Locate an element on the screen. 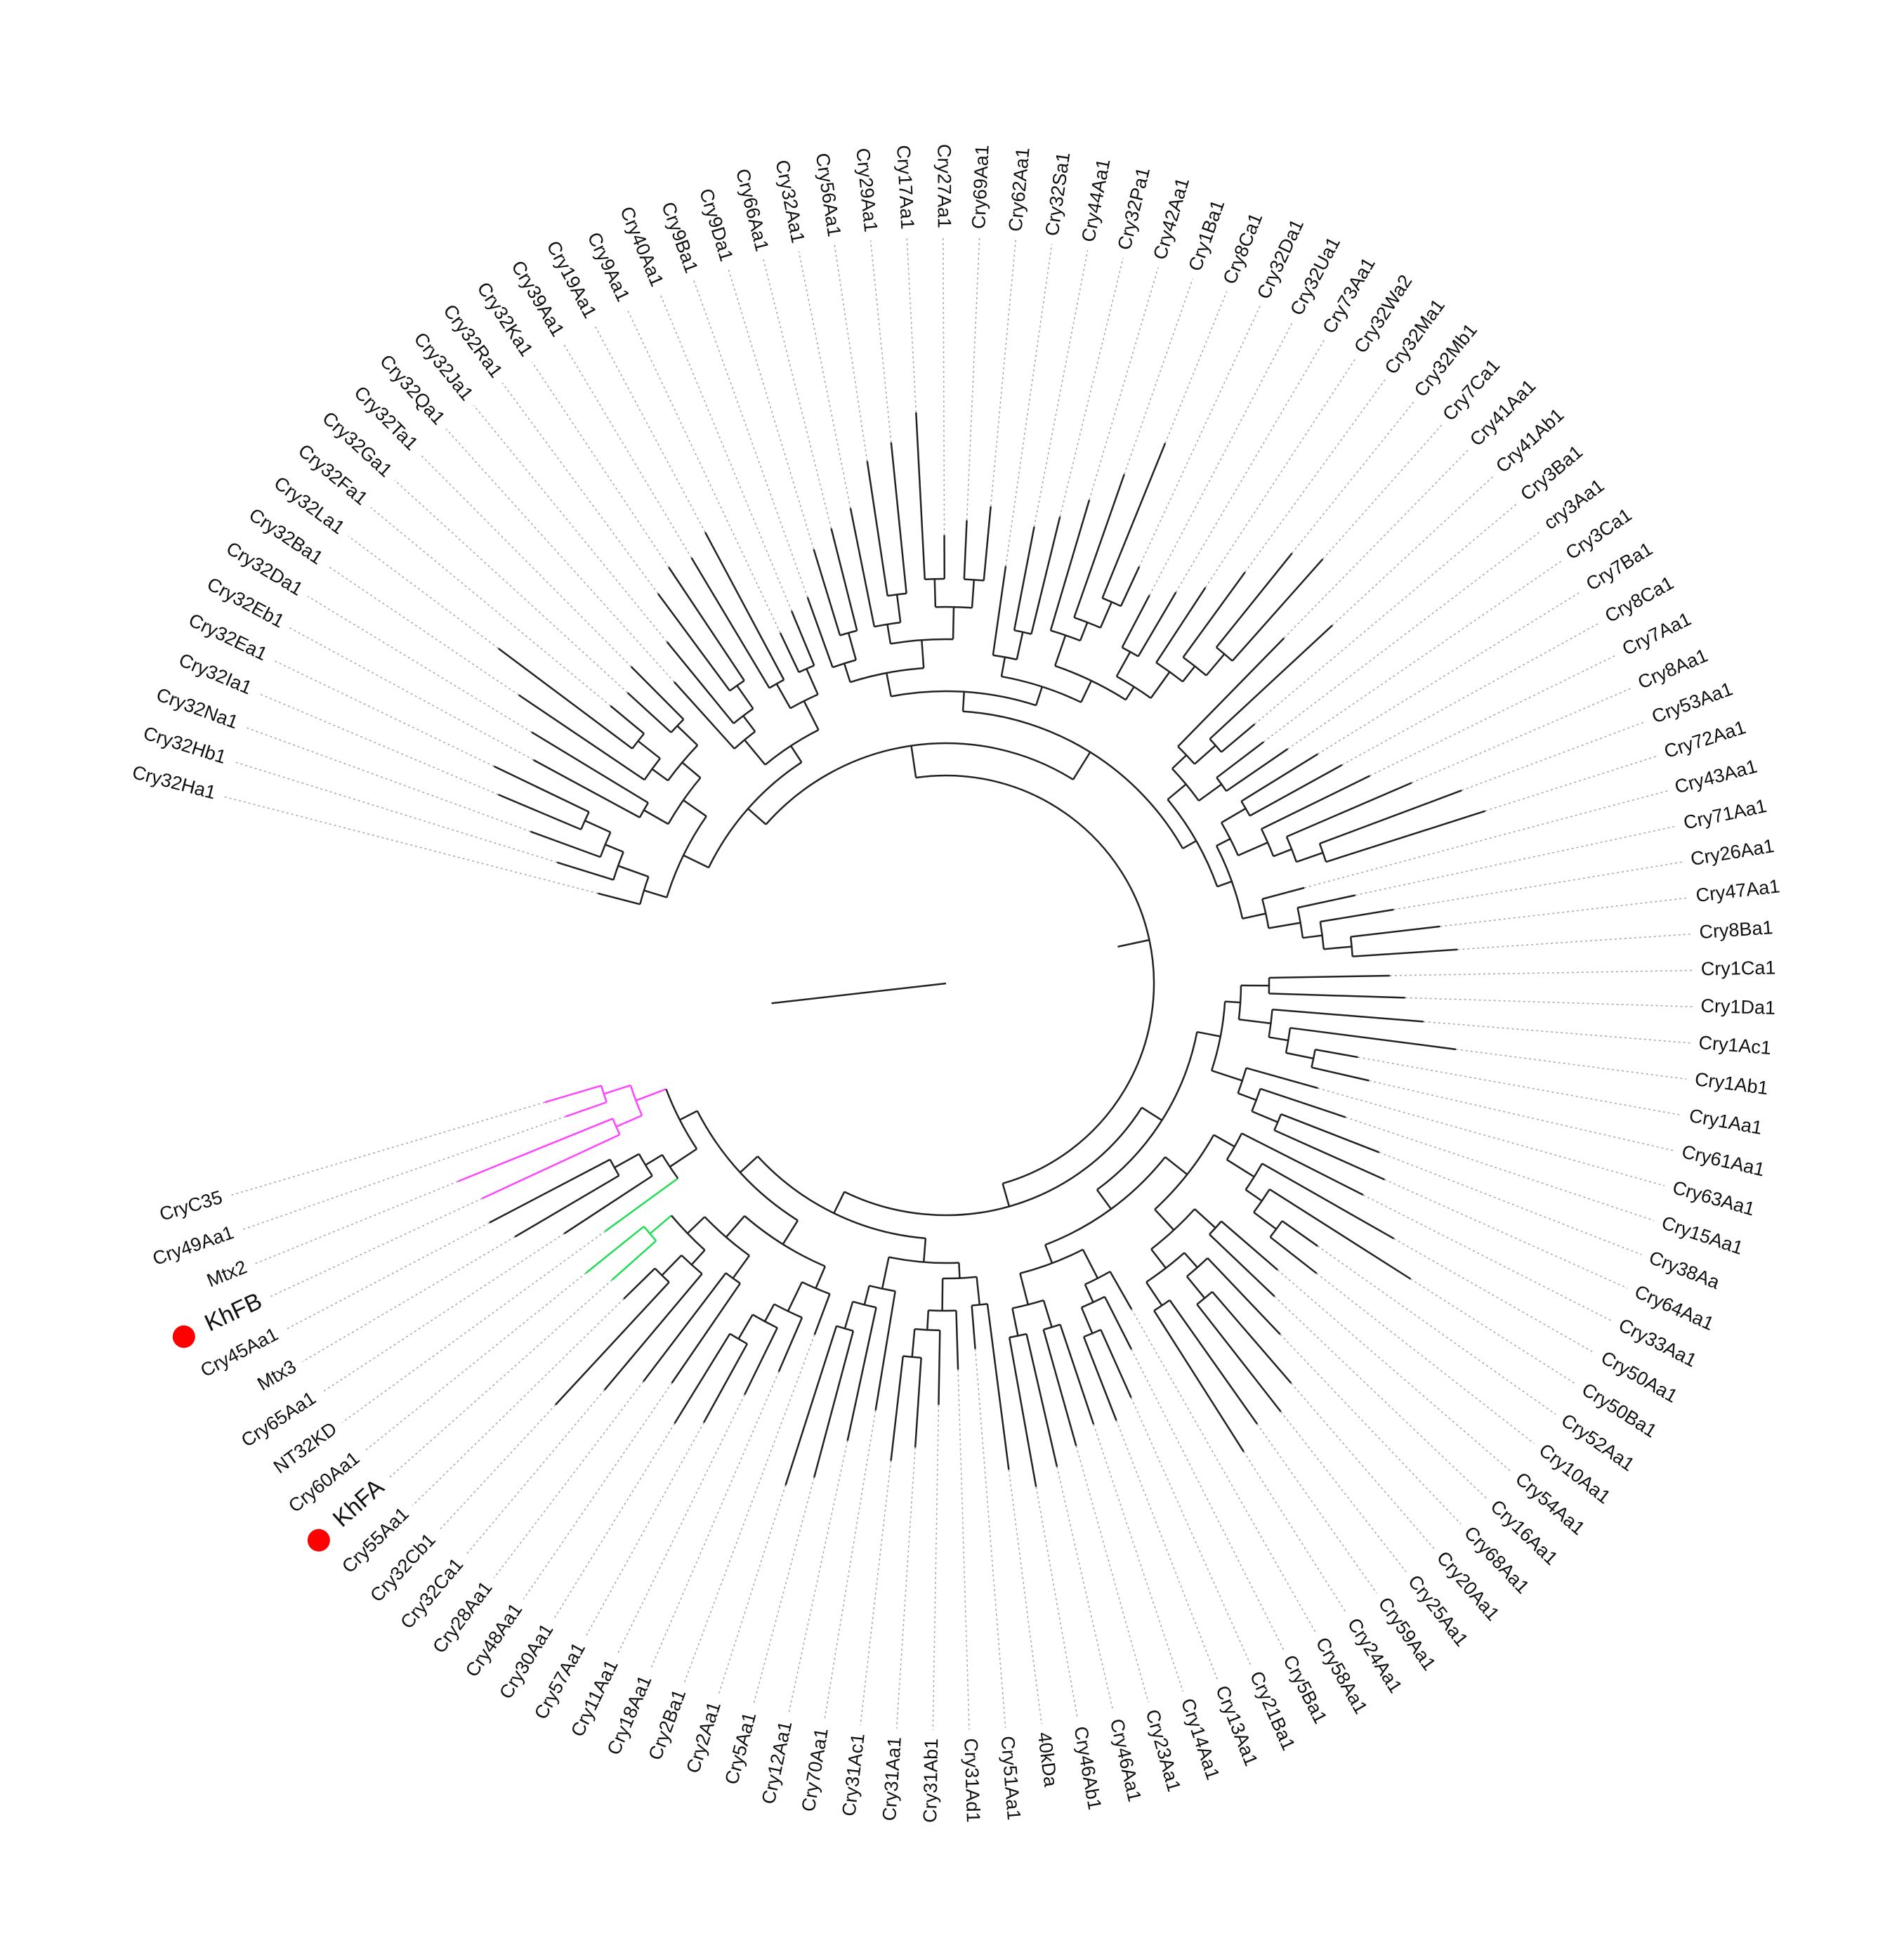  leaf-label: Cry9Ba1 is located at coordinates (679, 238).